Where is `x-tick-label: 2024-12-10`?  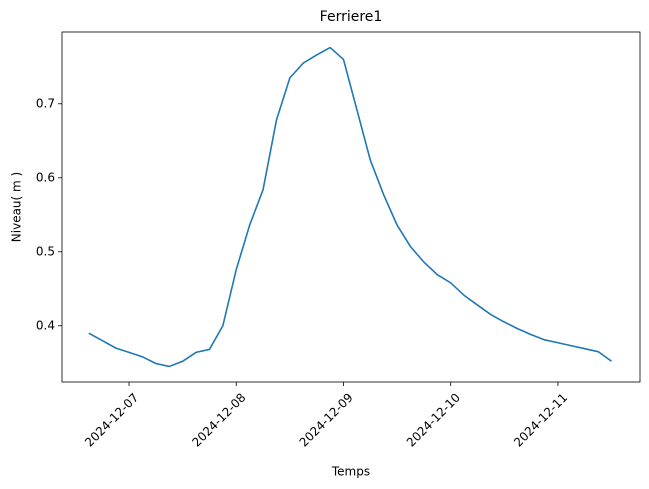 x-tick-label: 2024-12-10 is located at coordinates (433, 419).